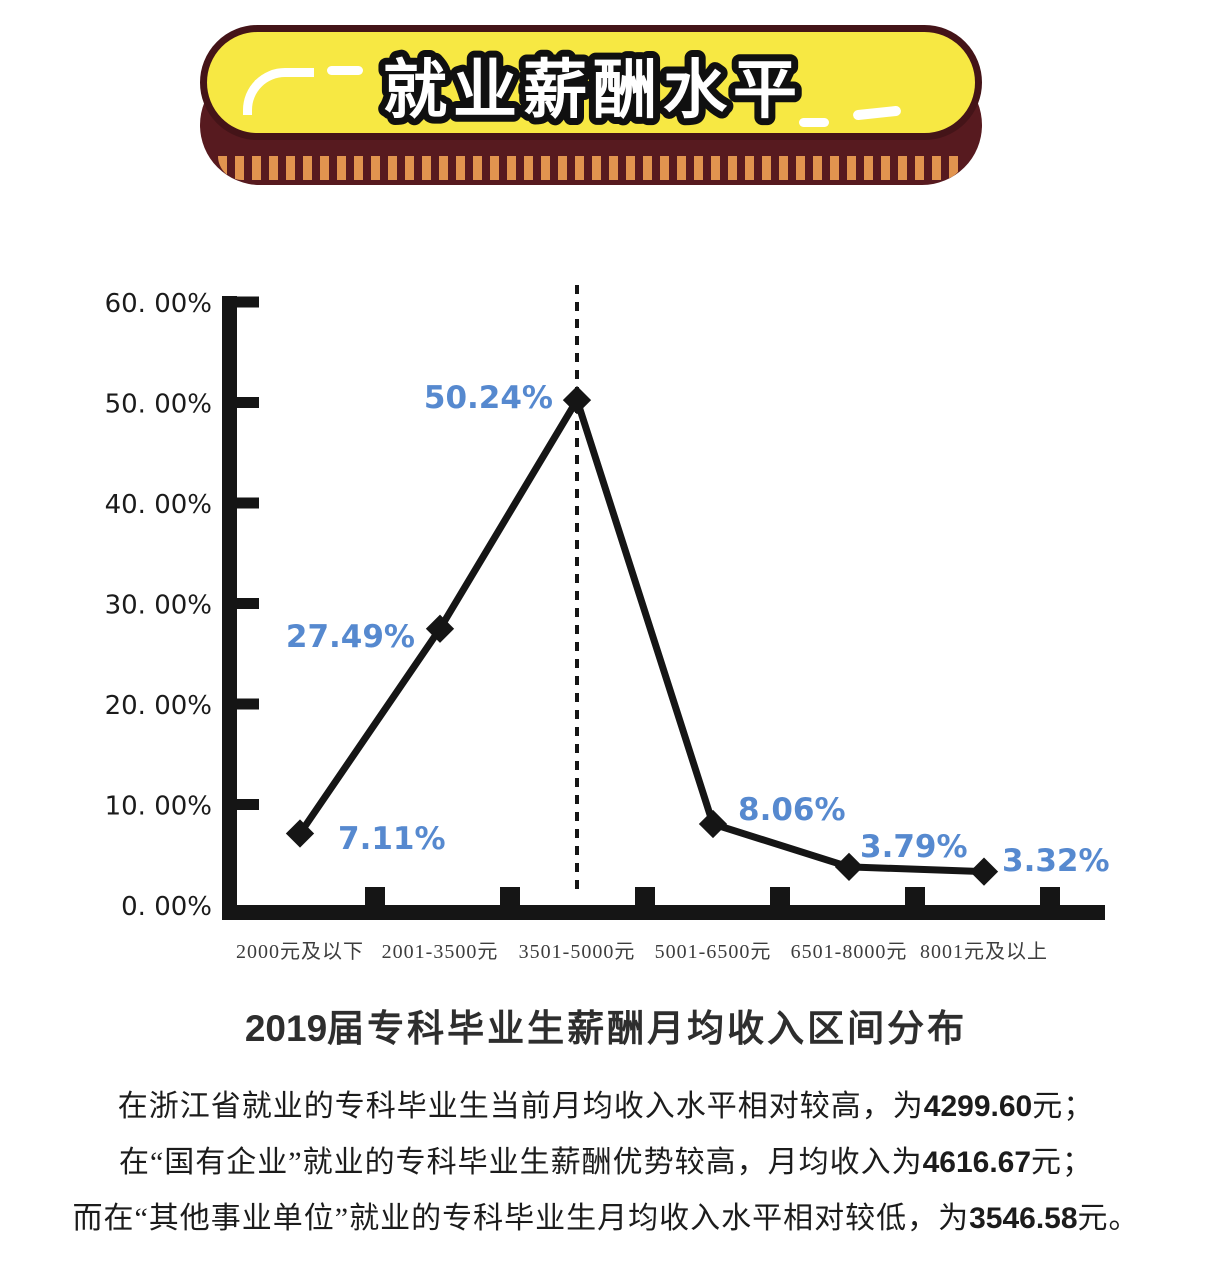  What do you see at coordinates (350, 637) in the screenshot?
I see `data-point-label: 27.49%` at bounding box center [350, 637].